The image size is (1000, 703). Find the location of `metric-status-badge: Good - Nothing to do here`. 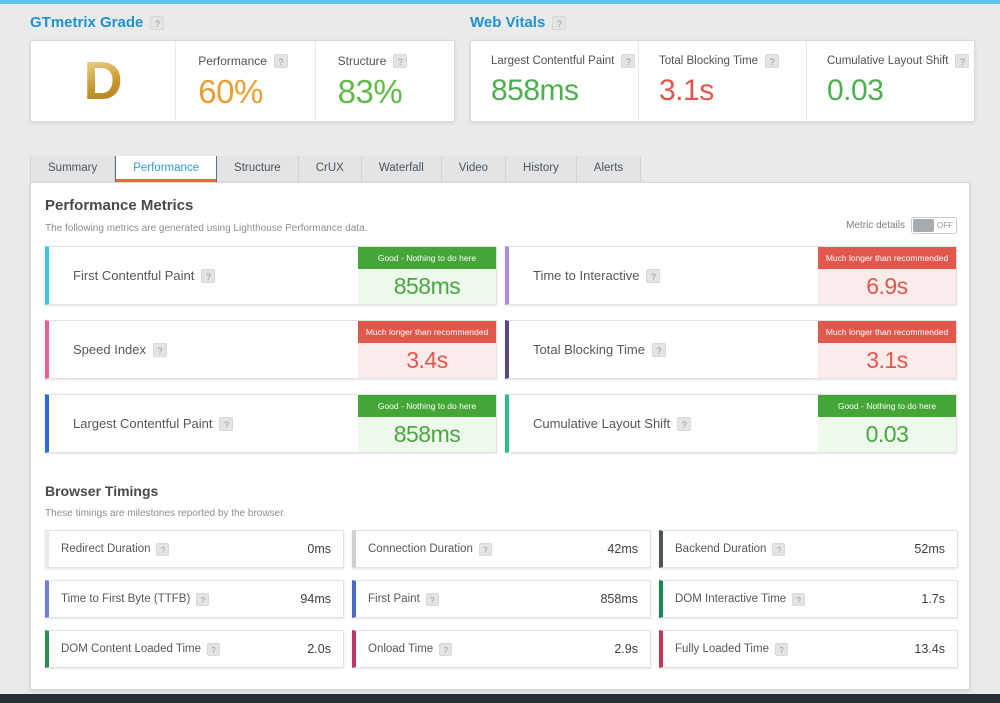

metric-status-badge: Good - Nothing to do here is located at coordinates (427, 258).